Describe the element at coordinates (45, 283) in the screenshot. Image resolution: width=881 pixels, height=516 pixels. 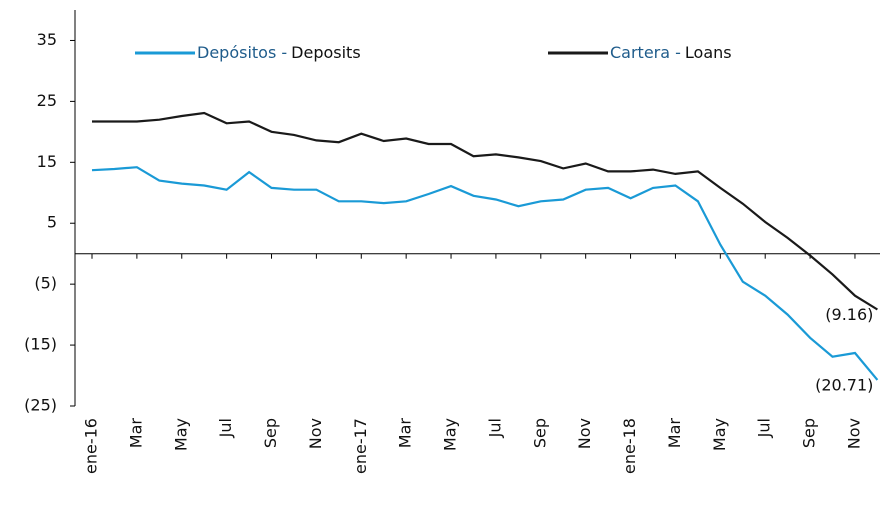
I see `y-tick-label: (5)` at that location.